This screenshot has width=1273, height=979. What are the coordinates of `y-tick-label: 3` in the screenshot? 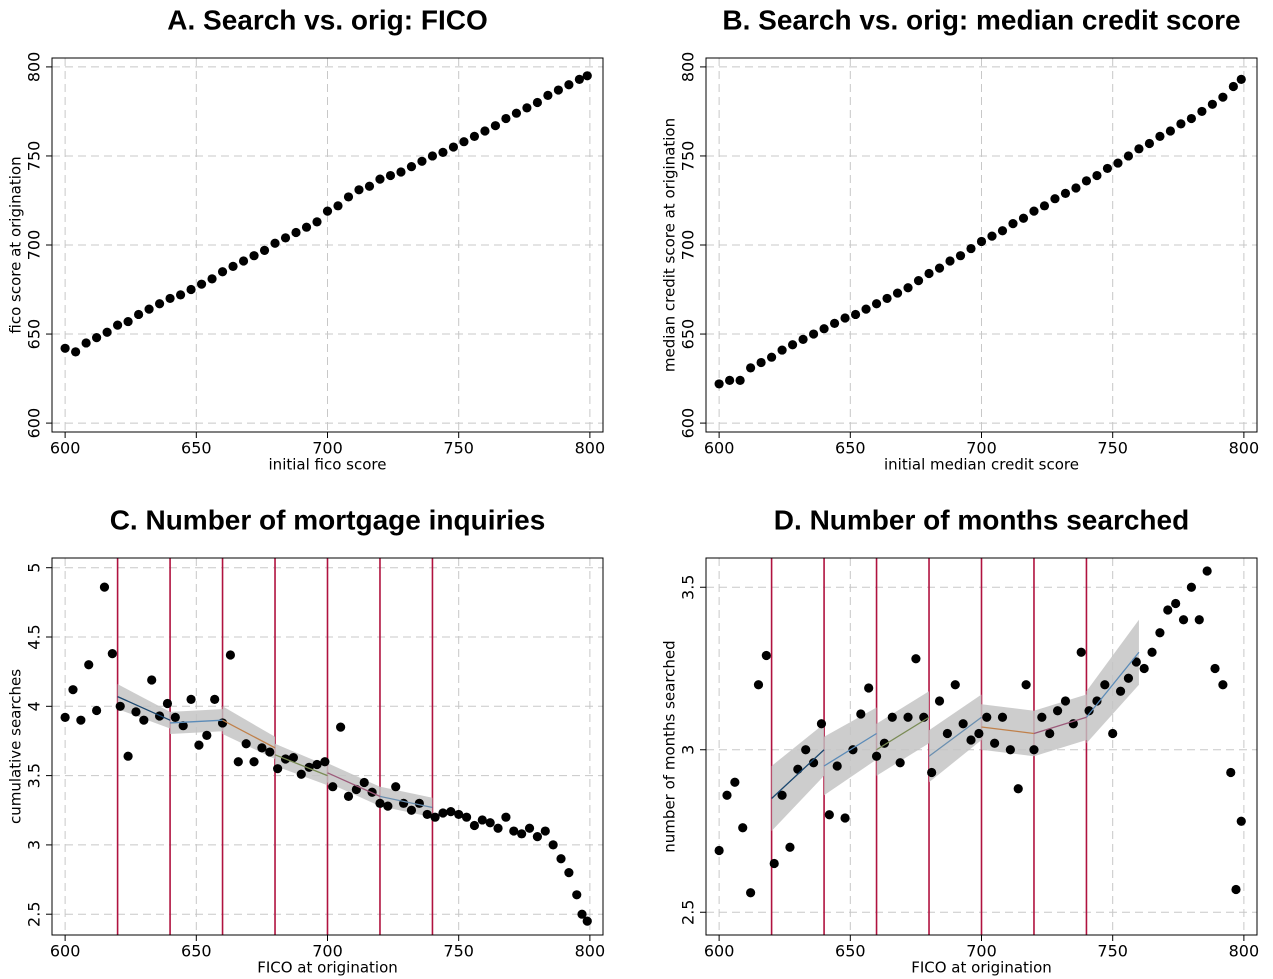 It's located at (688, 750).